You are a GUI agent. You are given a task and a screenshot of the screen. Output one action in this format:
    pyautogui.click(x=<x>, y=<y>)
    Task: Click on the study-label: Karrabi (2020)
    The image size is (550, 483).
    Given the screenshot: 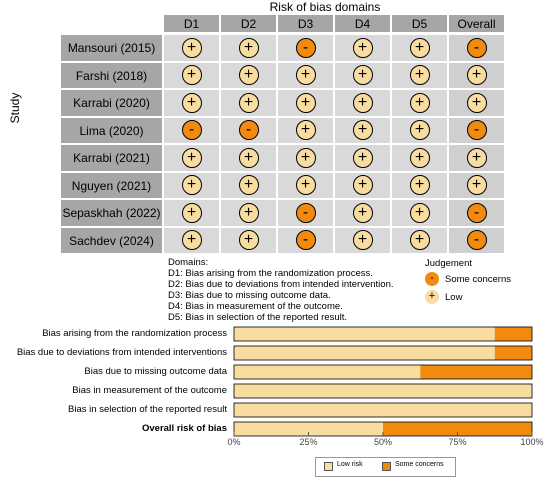 What is the action you would take?
    pyautogui.click(x=111, y=103)
    